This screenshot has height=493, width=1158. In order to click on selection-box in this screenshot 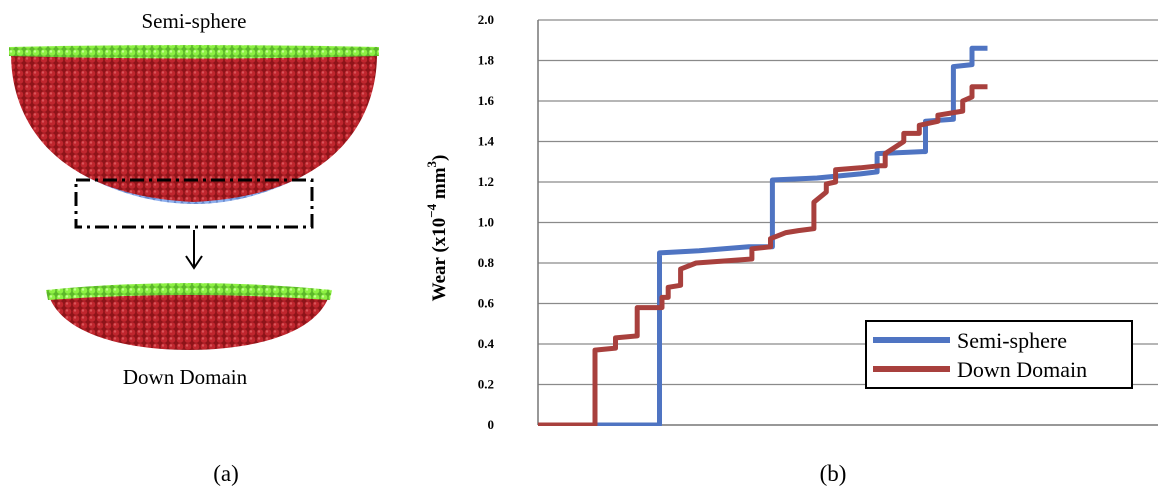, I will do `click(194, 203)`.